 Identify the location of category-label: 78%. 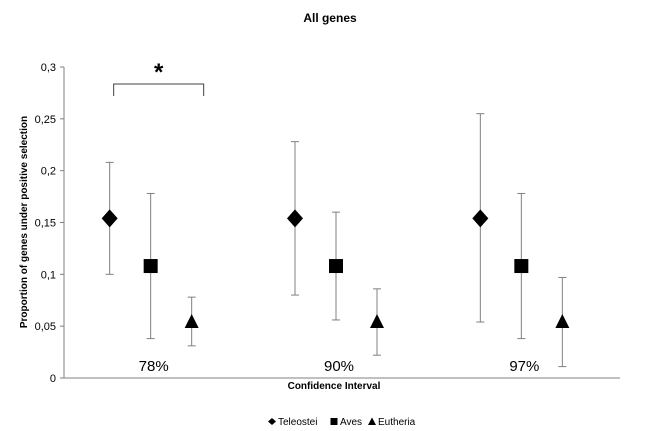
(154, 366).